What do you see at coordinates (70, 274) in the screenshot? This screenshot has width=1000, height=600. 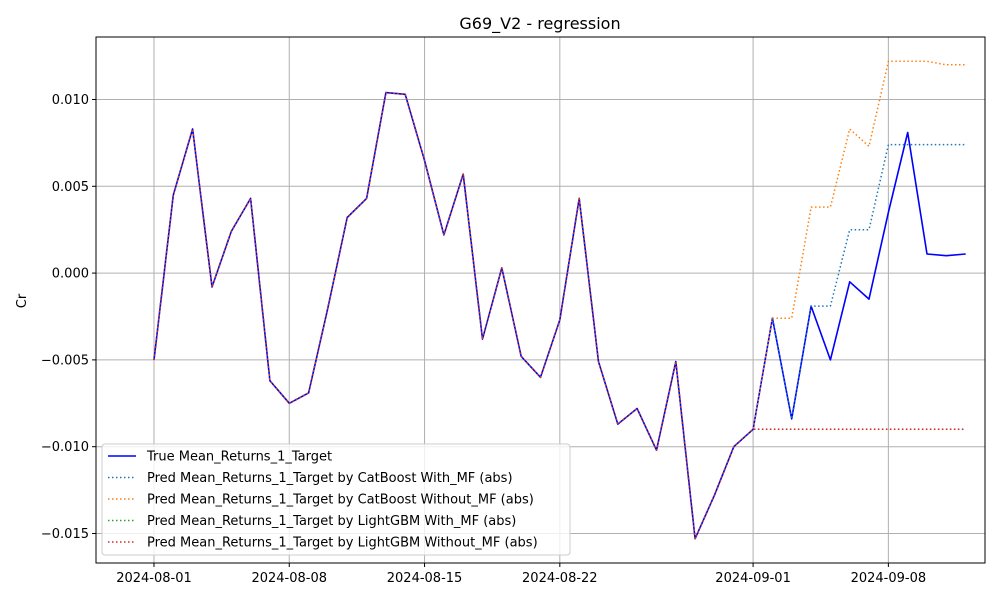 I see `y-tick-label: 0.000` at bounding box center [70, 274].